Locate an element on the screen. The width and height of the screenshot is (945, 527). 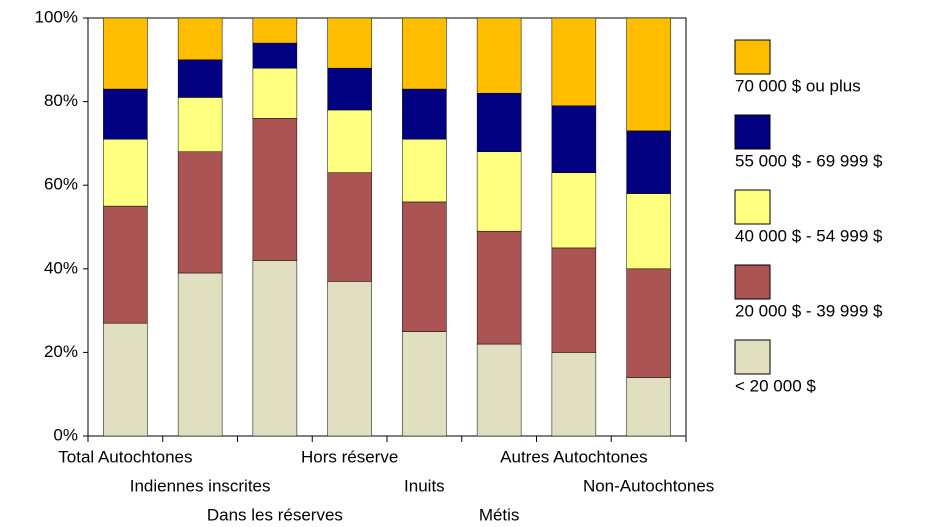
y-tick-label: 20% is located at coordinates (61, 351).